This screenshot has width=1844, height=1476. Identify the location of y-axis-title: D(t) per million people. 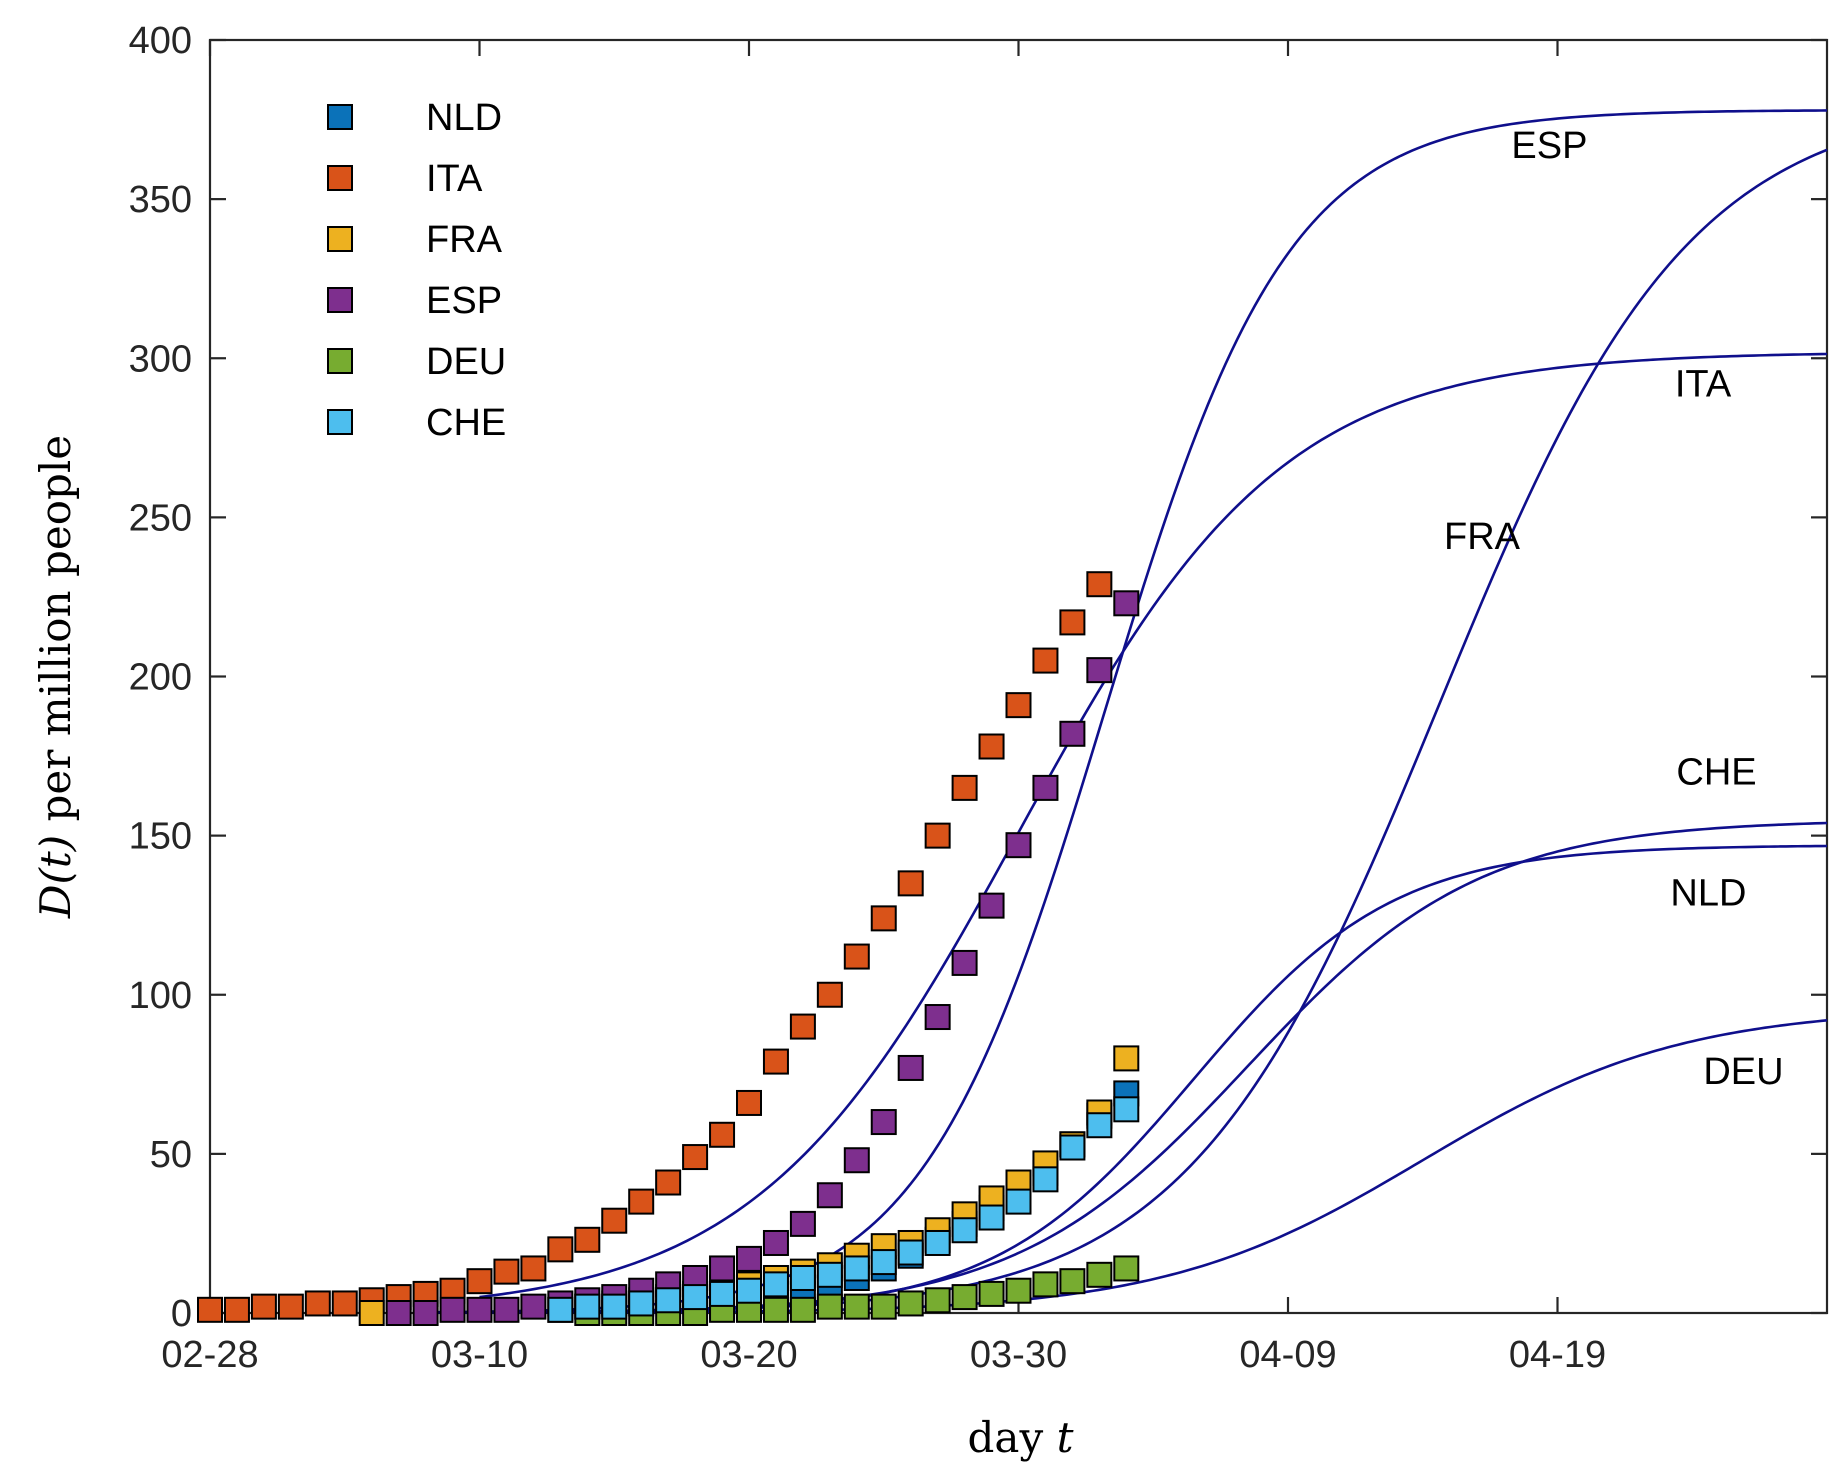
(55, 677).